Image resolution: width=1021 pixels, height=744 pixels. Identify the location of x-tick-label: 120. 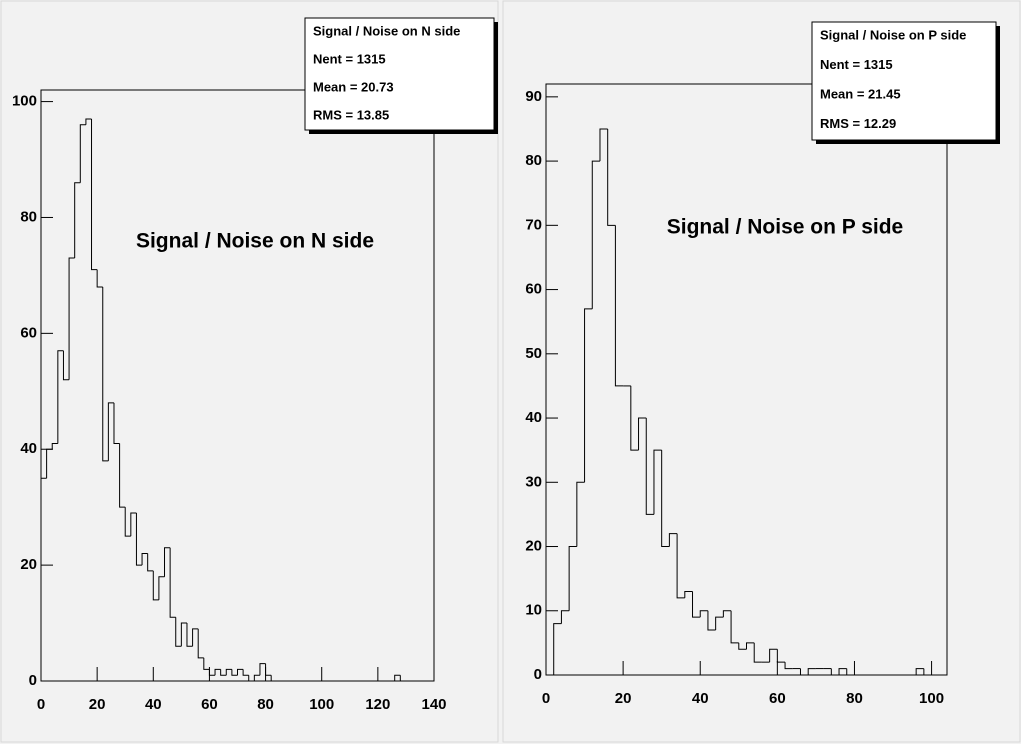
(377, 704).